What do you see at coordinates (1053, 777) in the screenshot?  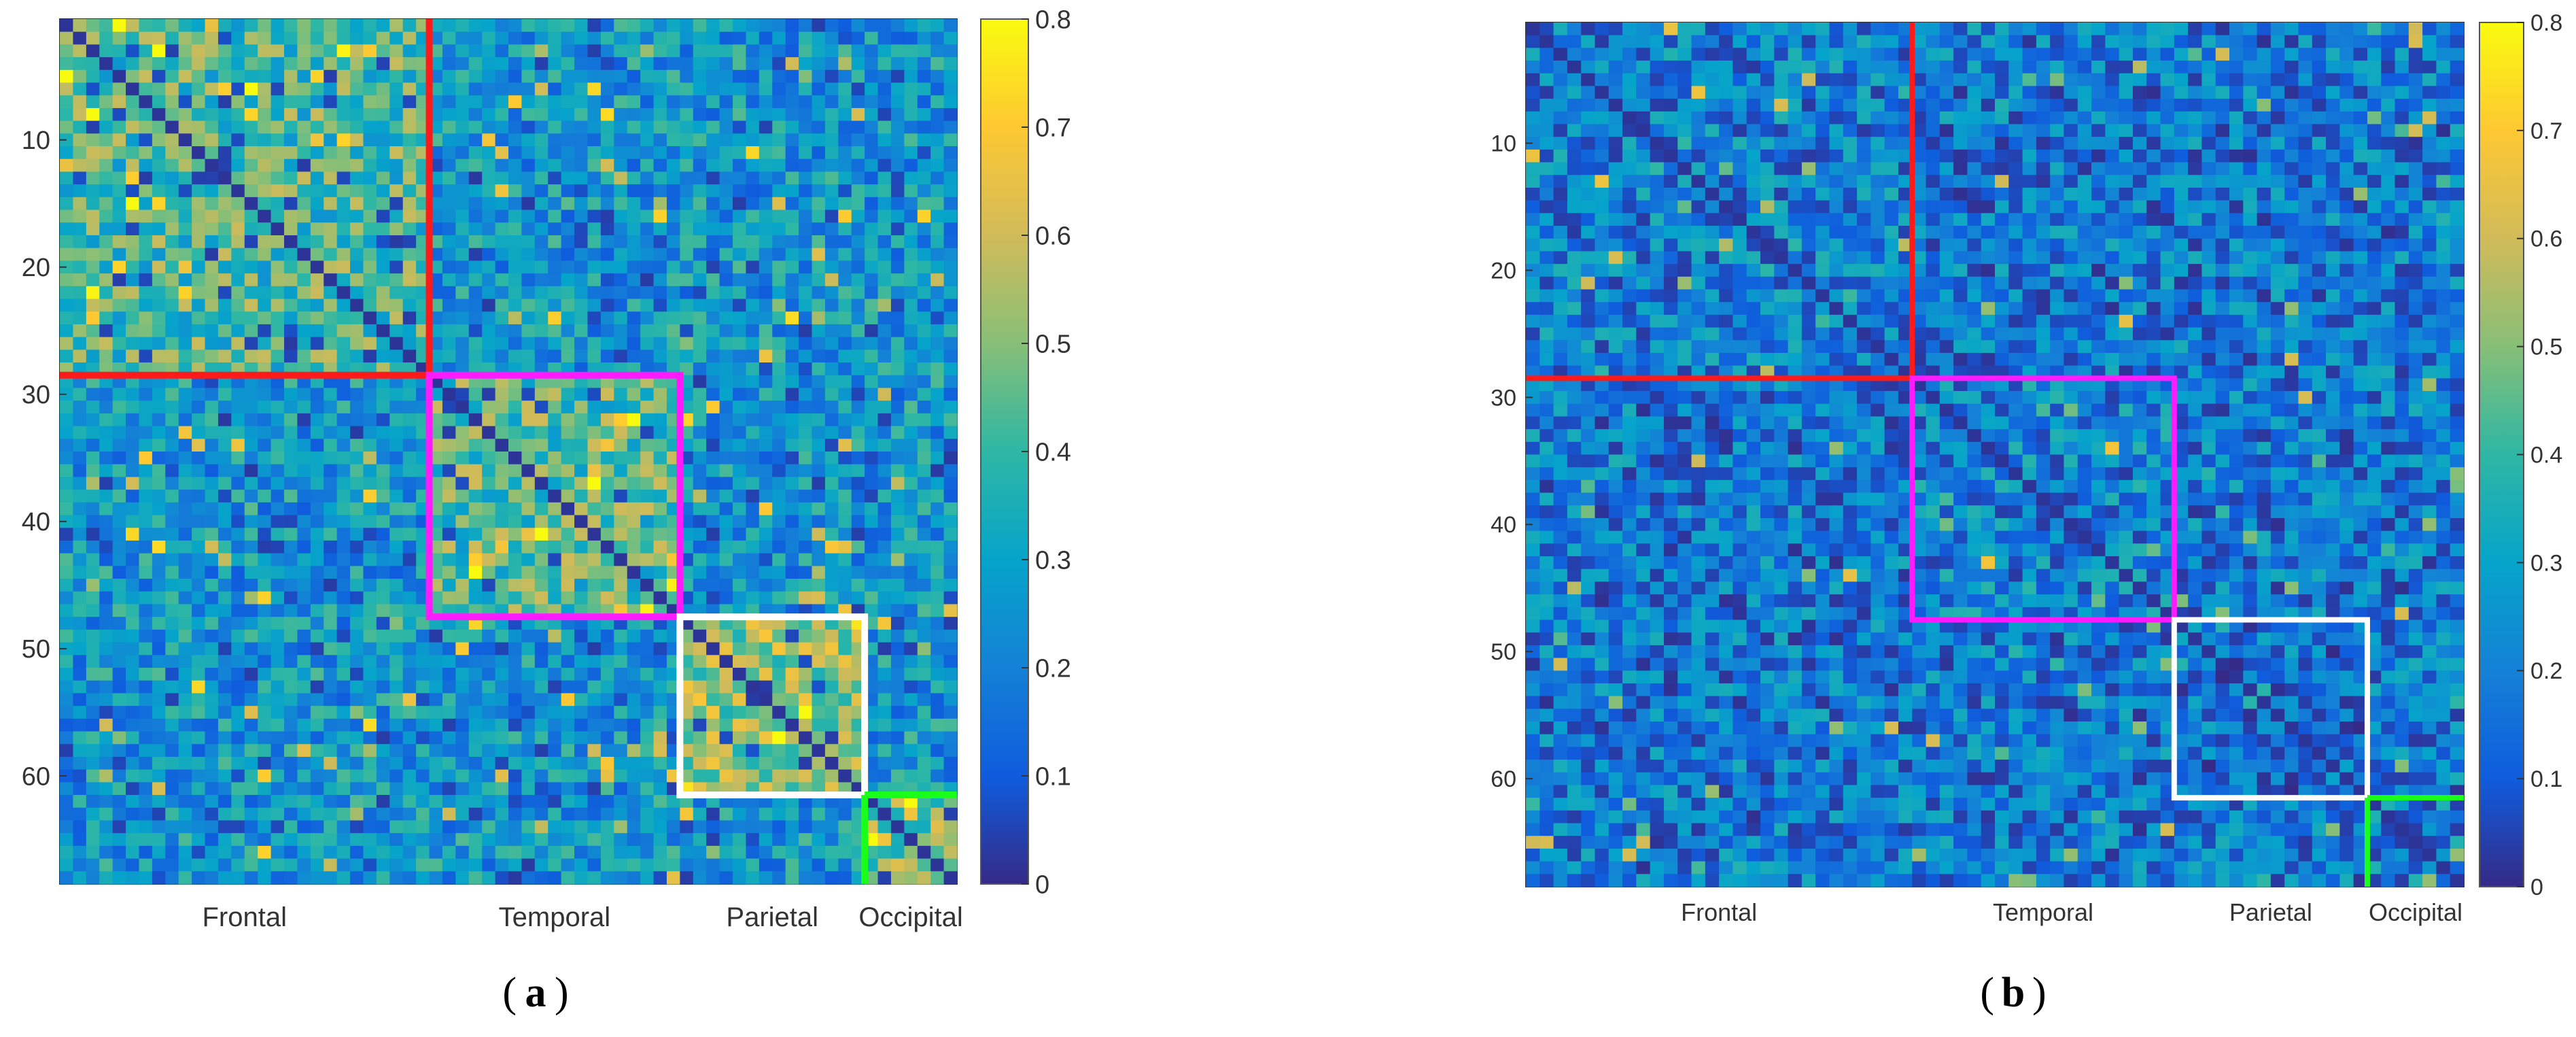 I see `colorbar-tick-label: 0.1` at bounding box center [1053, 777].